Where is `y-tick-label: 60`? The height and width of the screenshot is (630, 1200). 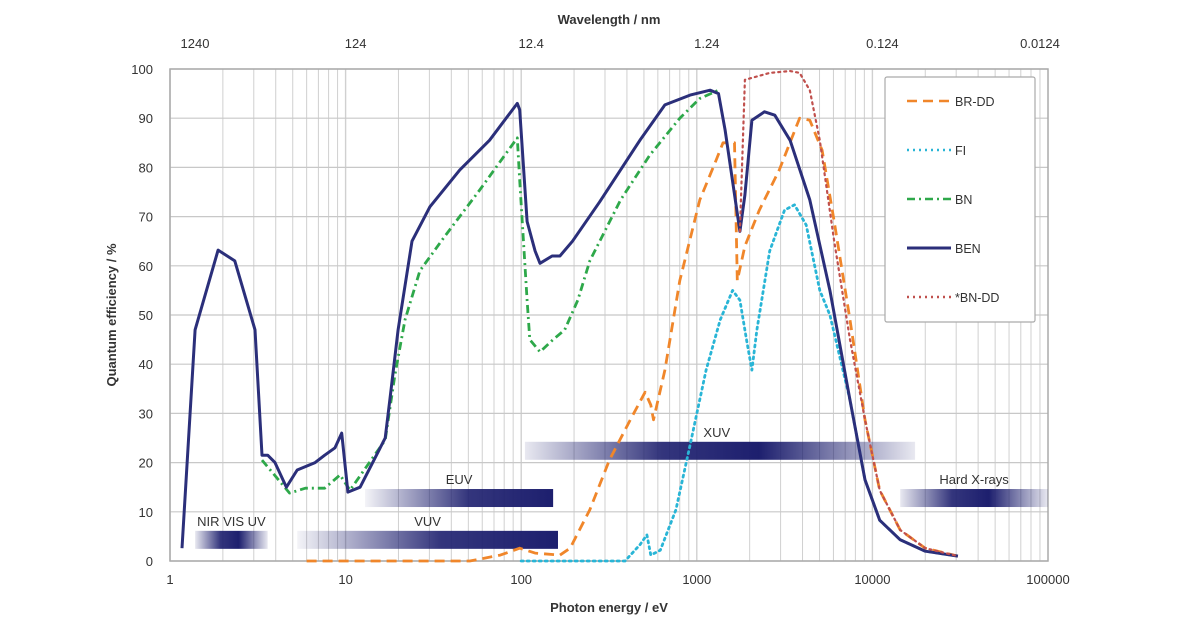
y-tick-label: 60 is located at coordinates (146, 266).